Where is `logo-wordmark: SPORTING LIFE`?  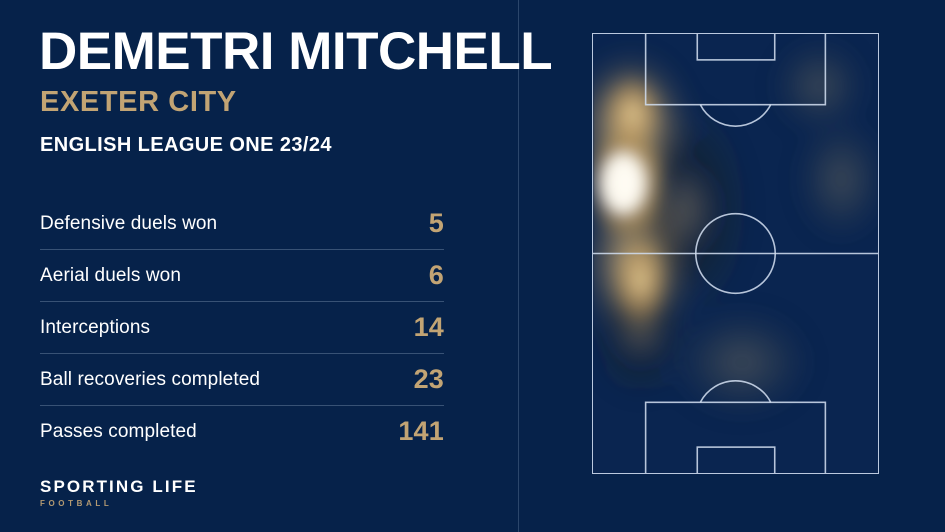 logo-wordmark: SPORTING LIFE is located at coordinates (119, 486).